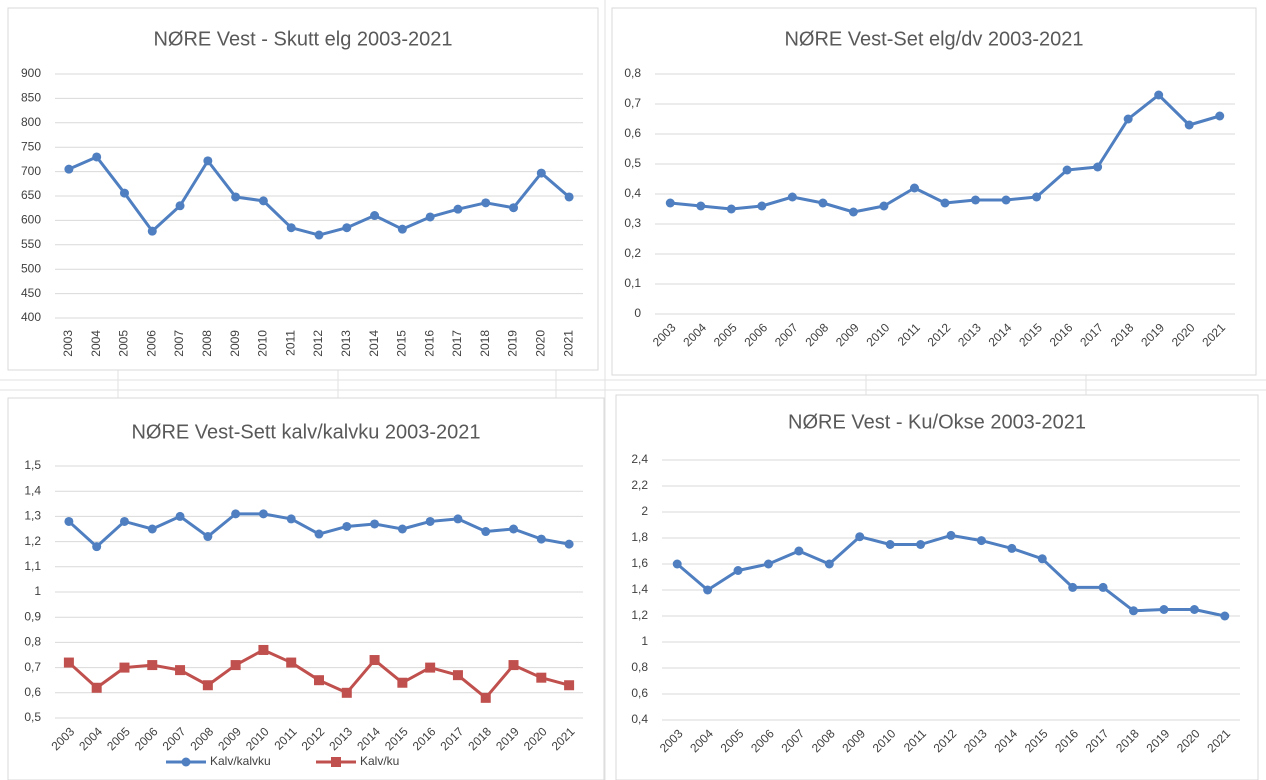 The height and width of the screenshot is (780, 1266). I want to click on y-tick-label: 0, so click(637, 313).